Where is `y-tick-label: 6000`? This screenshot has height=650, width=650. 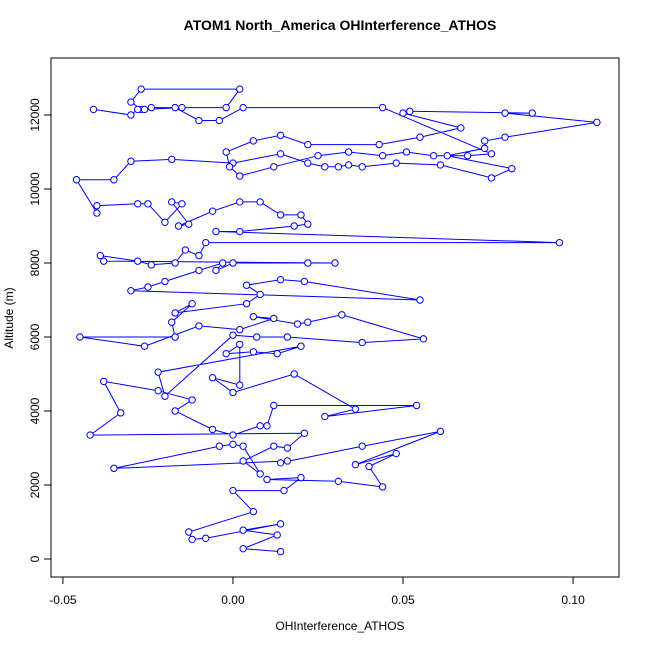 y-tick-label: 6000 is located at coordinates (35, 336).